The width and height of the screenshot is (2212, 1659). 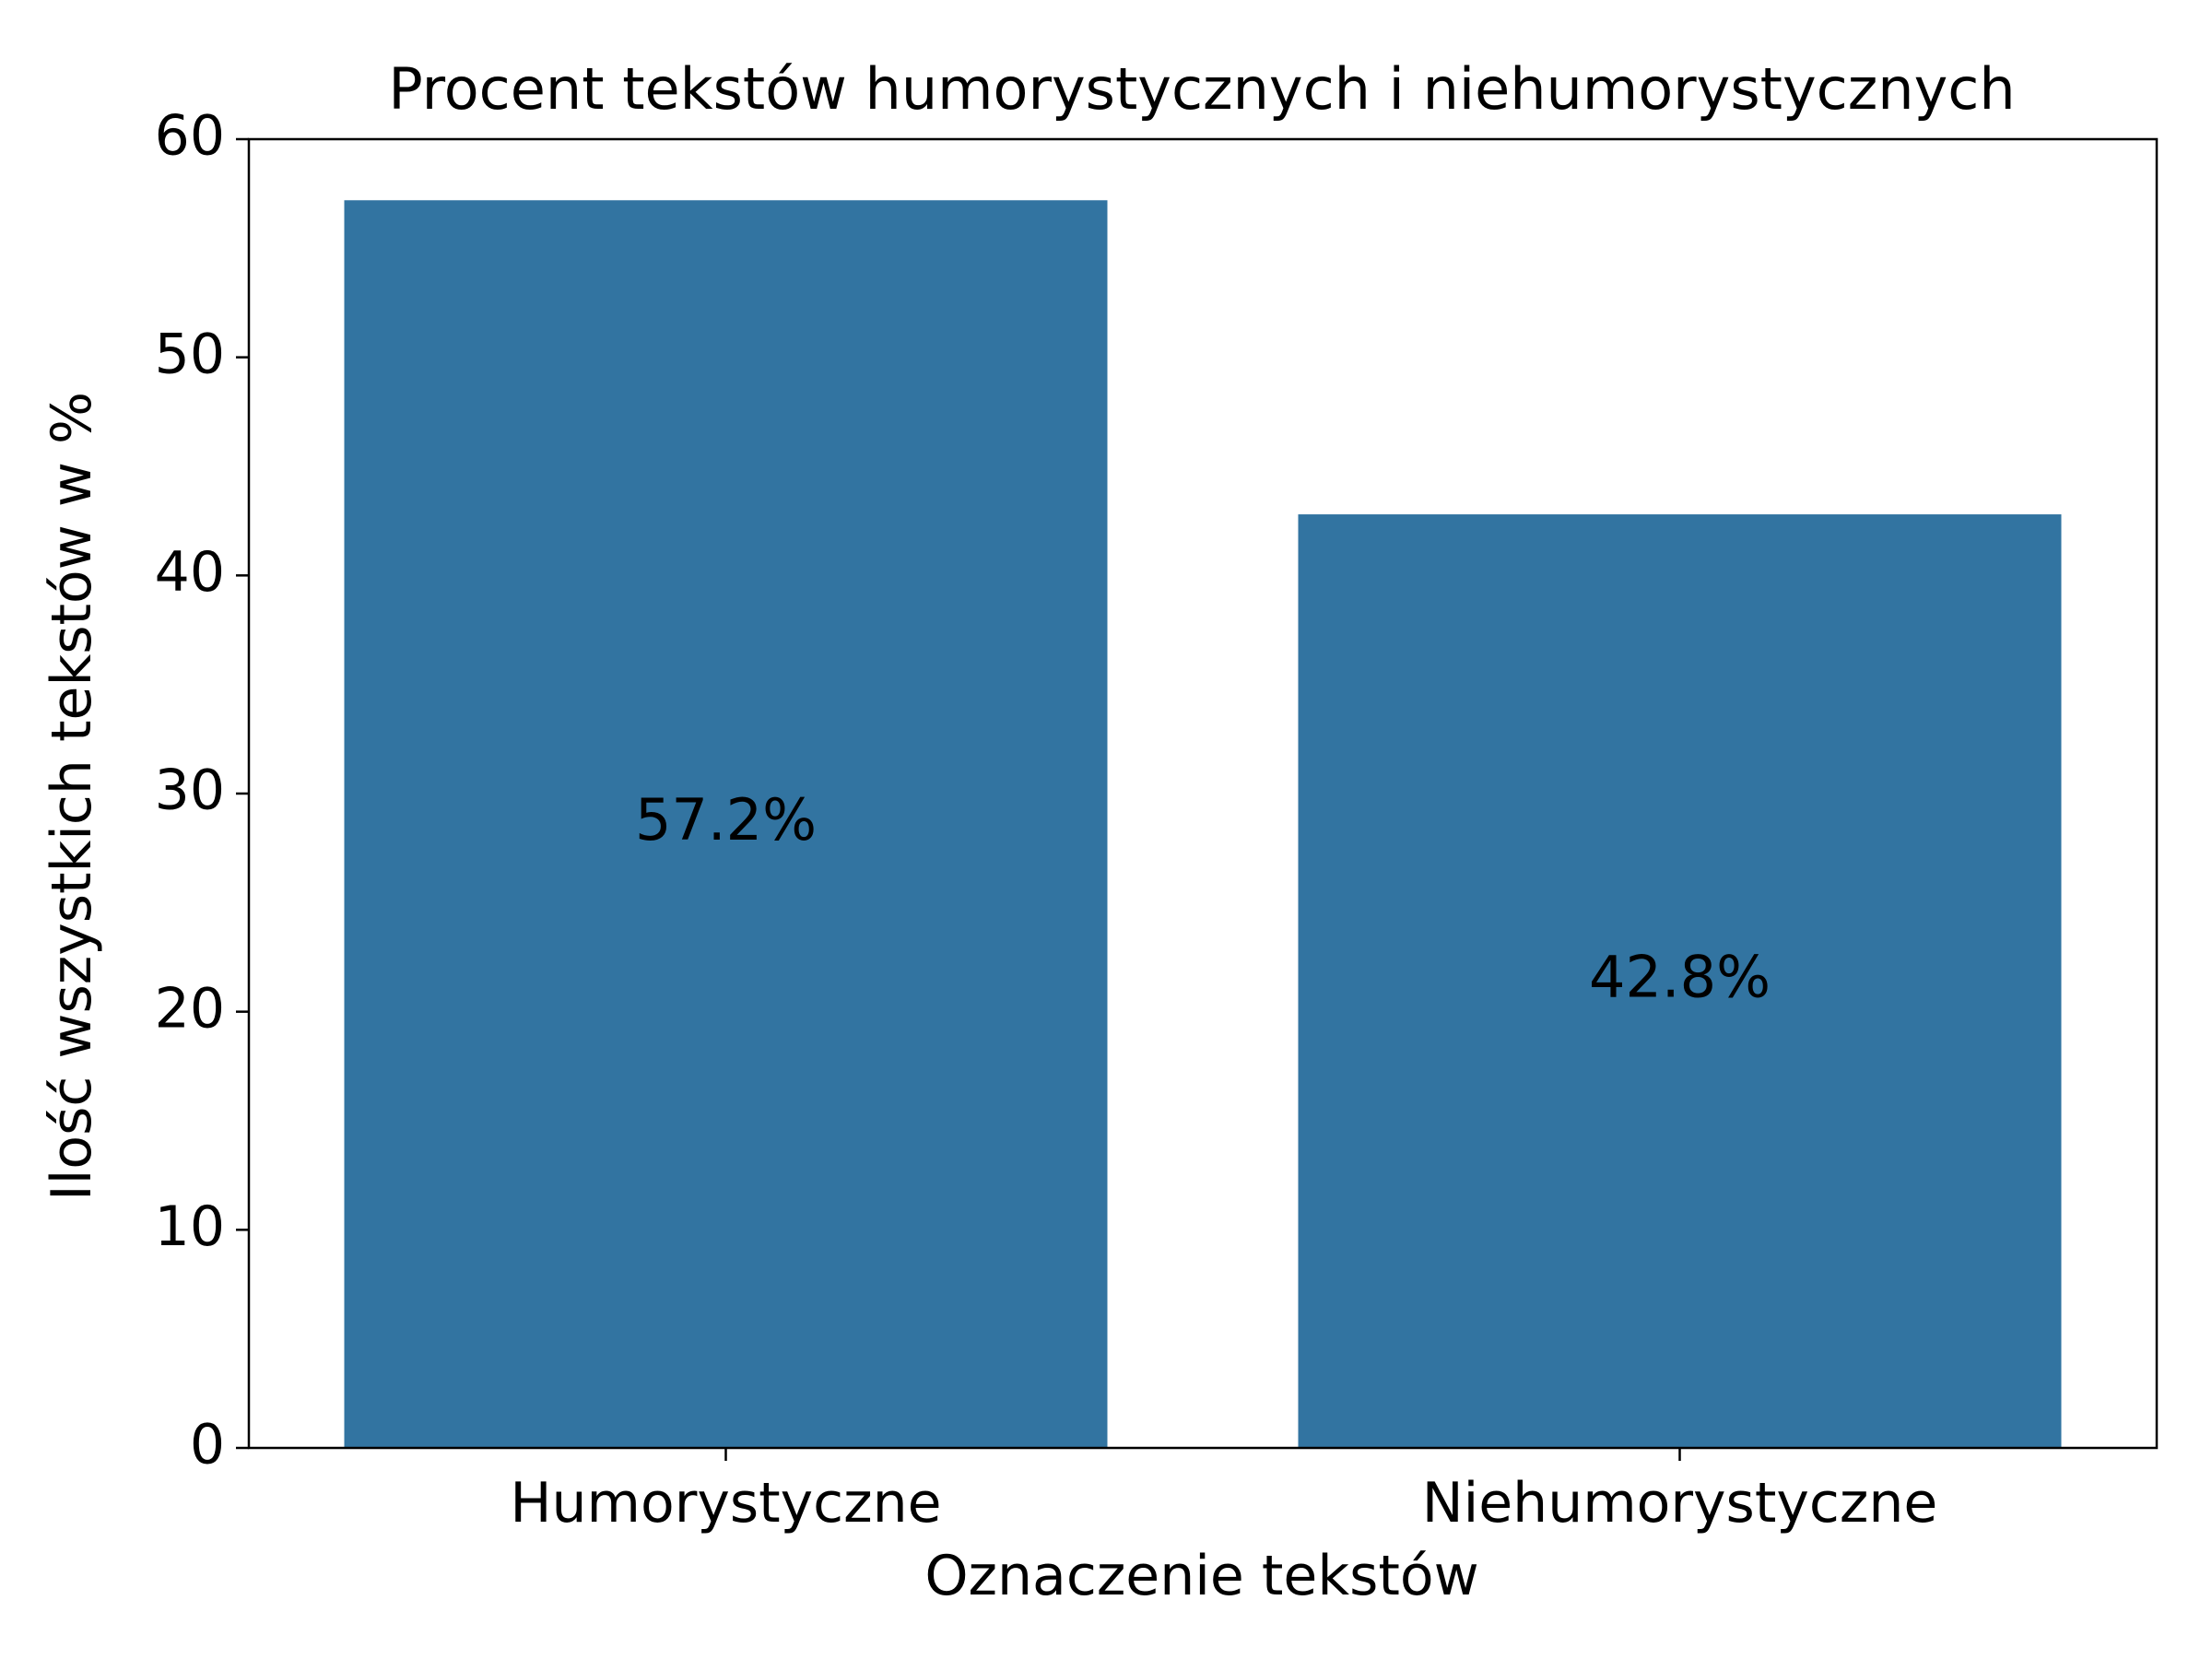 I want to click on y-tick-label: 10, so click(x=190, y=1226).